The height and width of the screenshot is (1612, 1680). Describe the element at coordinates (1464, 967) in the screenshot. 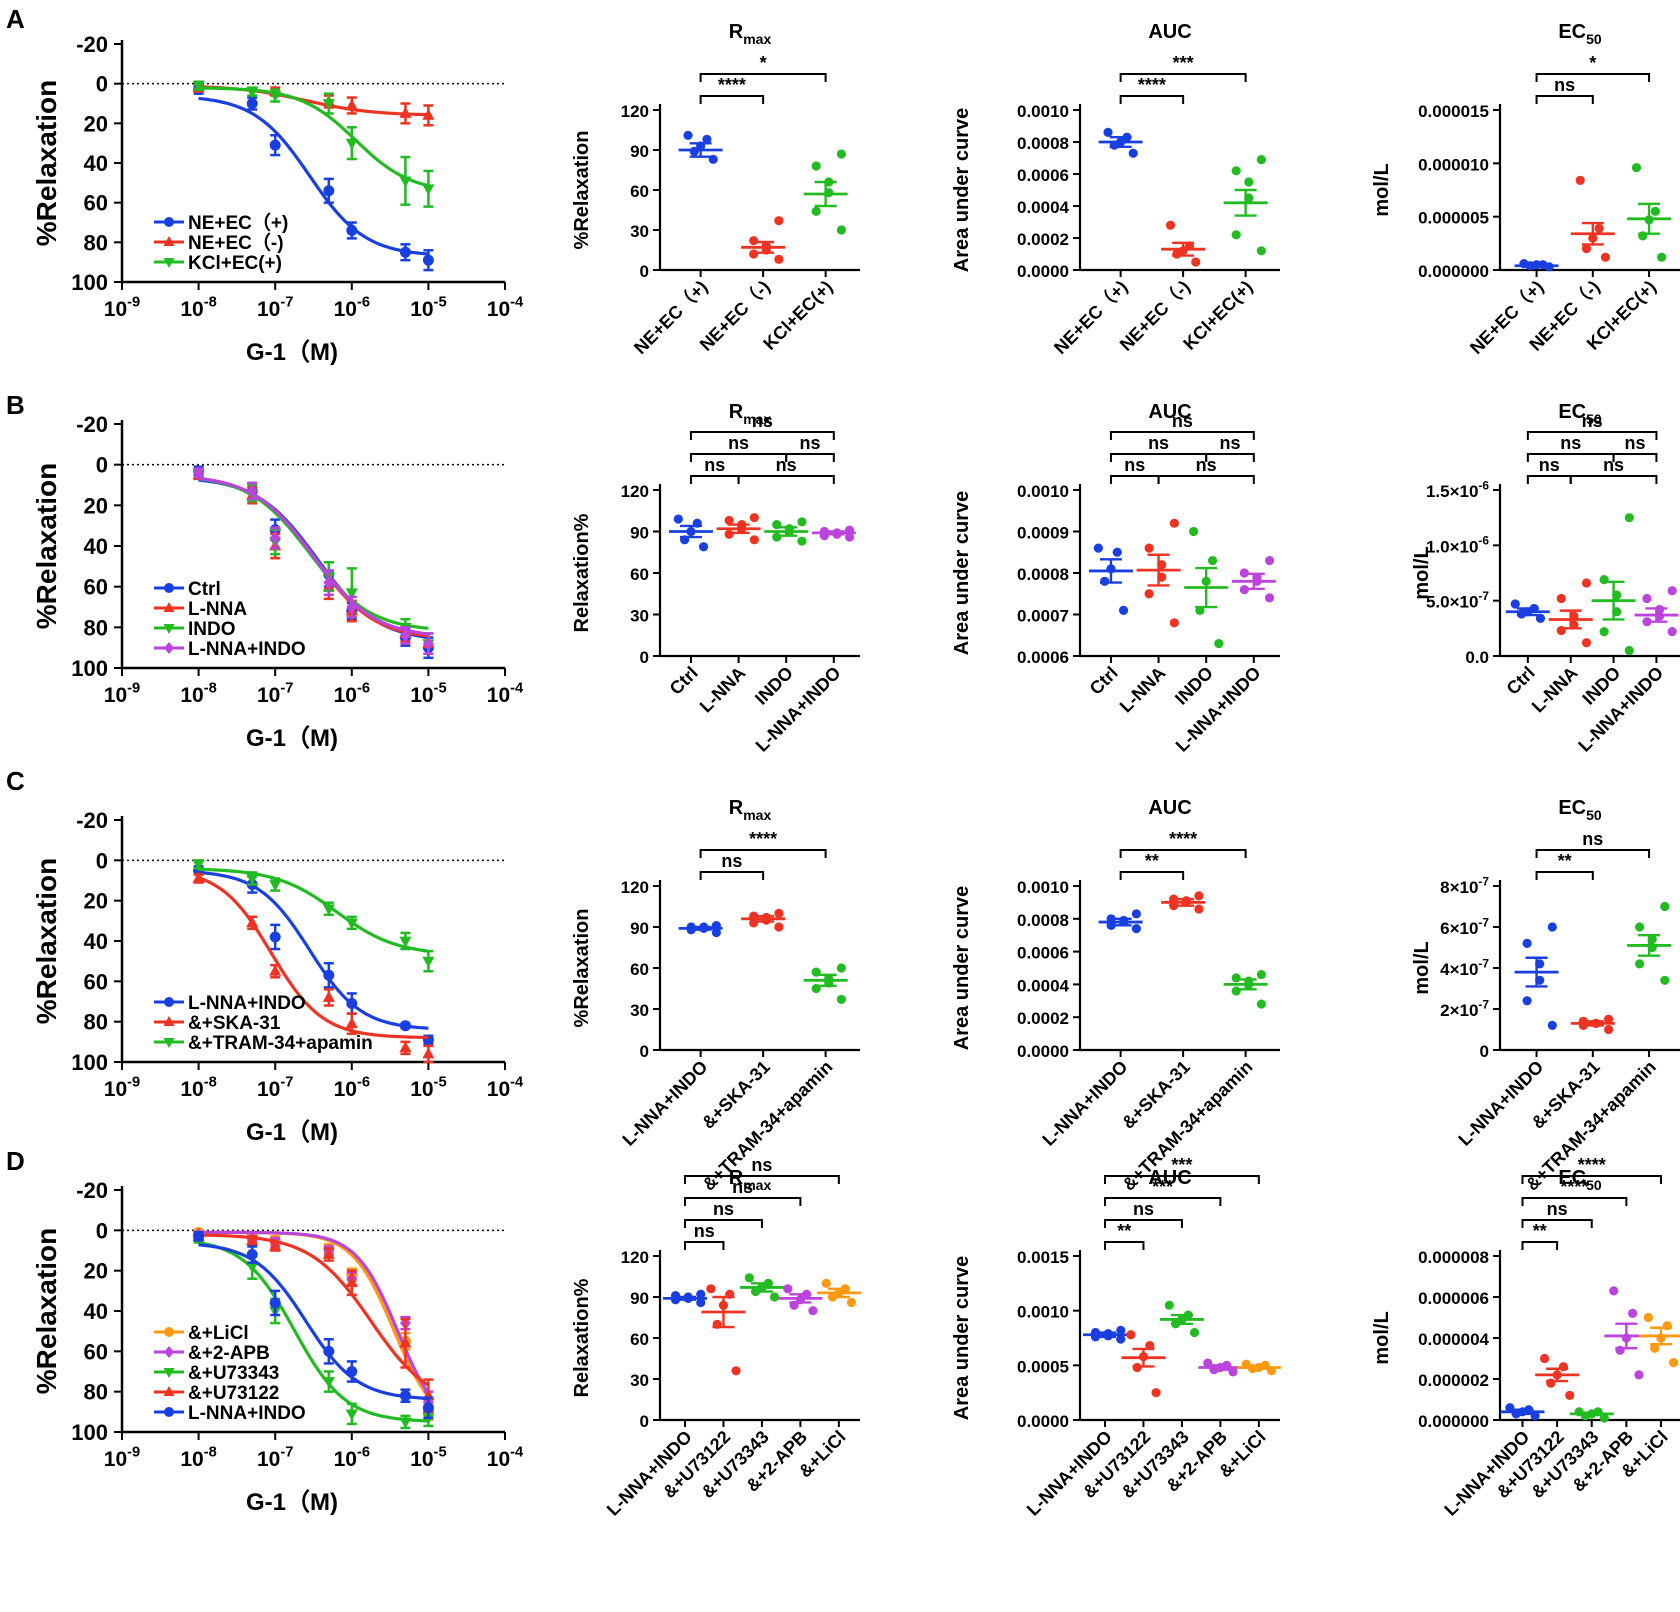

I see `y-tick-label: 4×10⁻⁷` at that location.